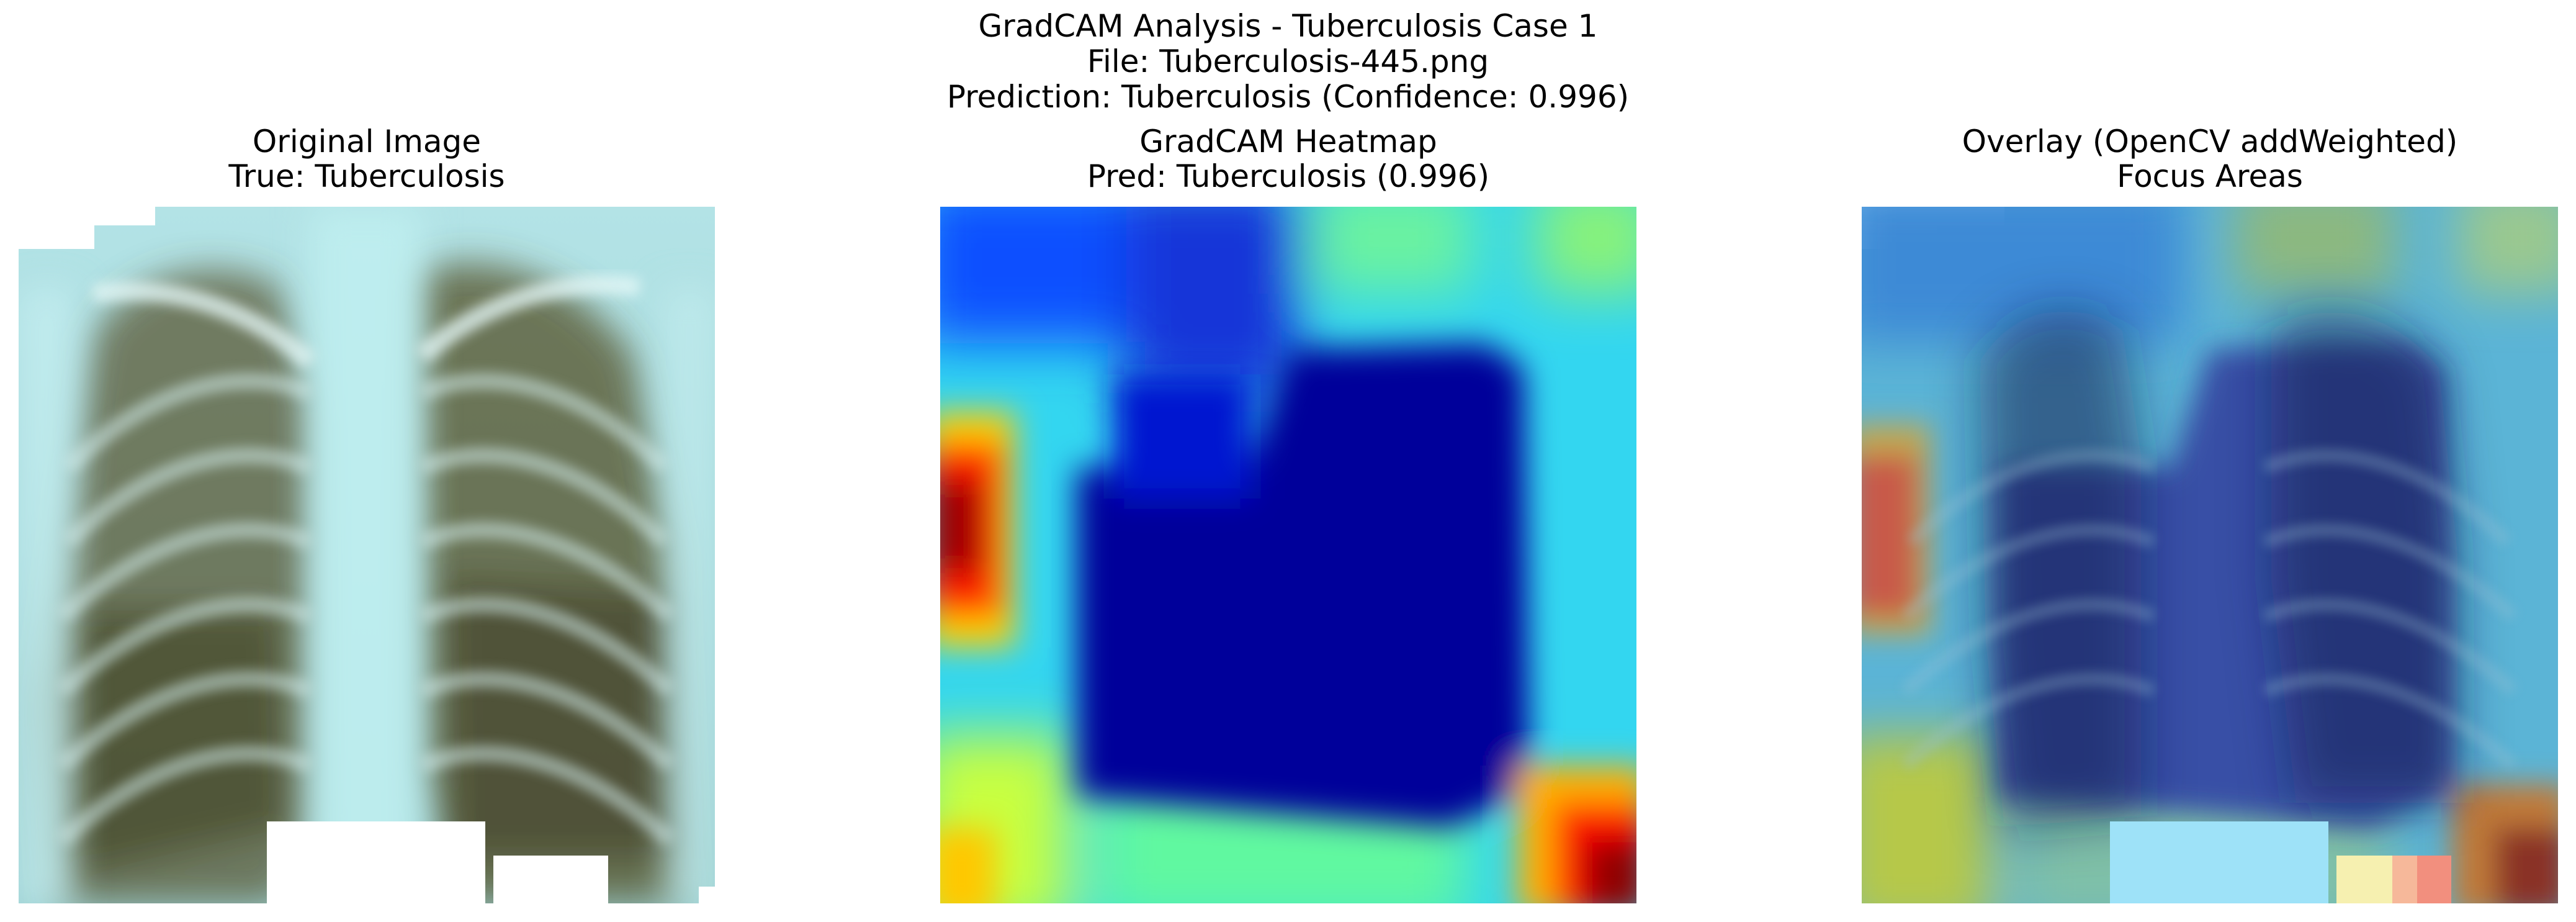 Image resolution: width=2576 pixels, height=922 pixels. What do you see at coordinates (366, 176) in the screenshot?
I see `original-image-title-line-2: True: Tuberculosis` at bounding box center [366, 176].